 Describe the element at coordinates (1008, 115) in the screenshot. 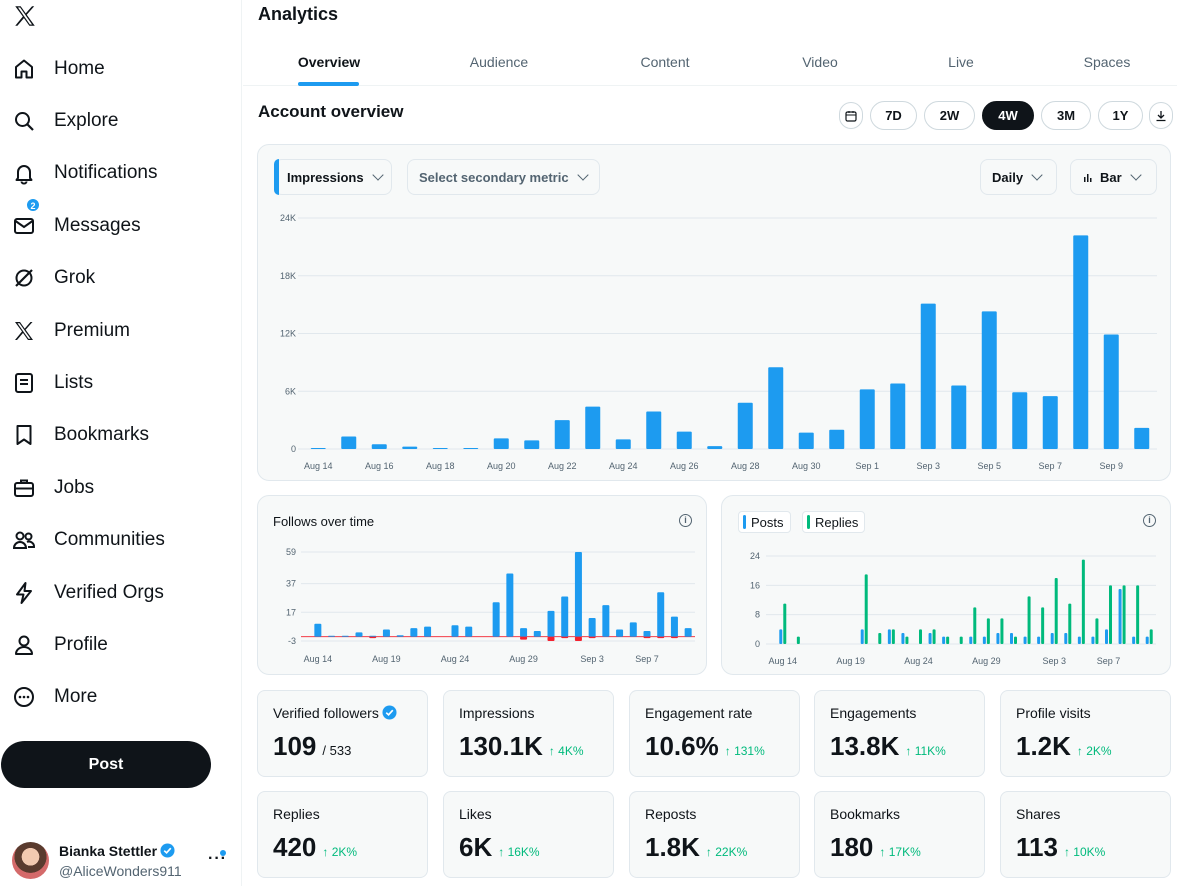

I see `range-4w-button: 4W` at that location.